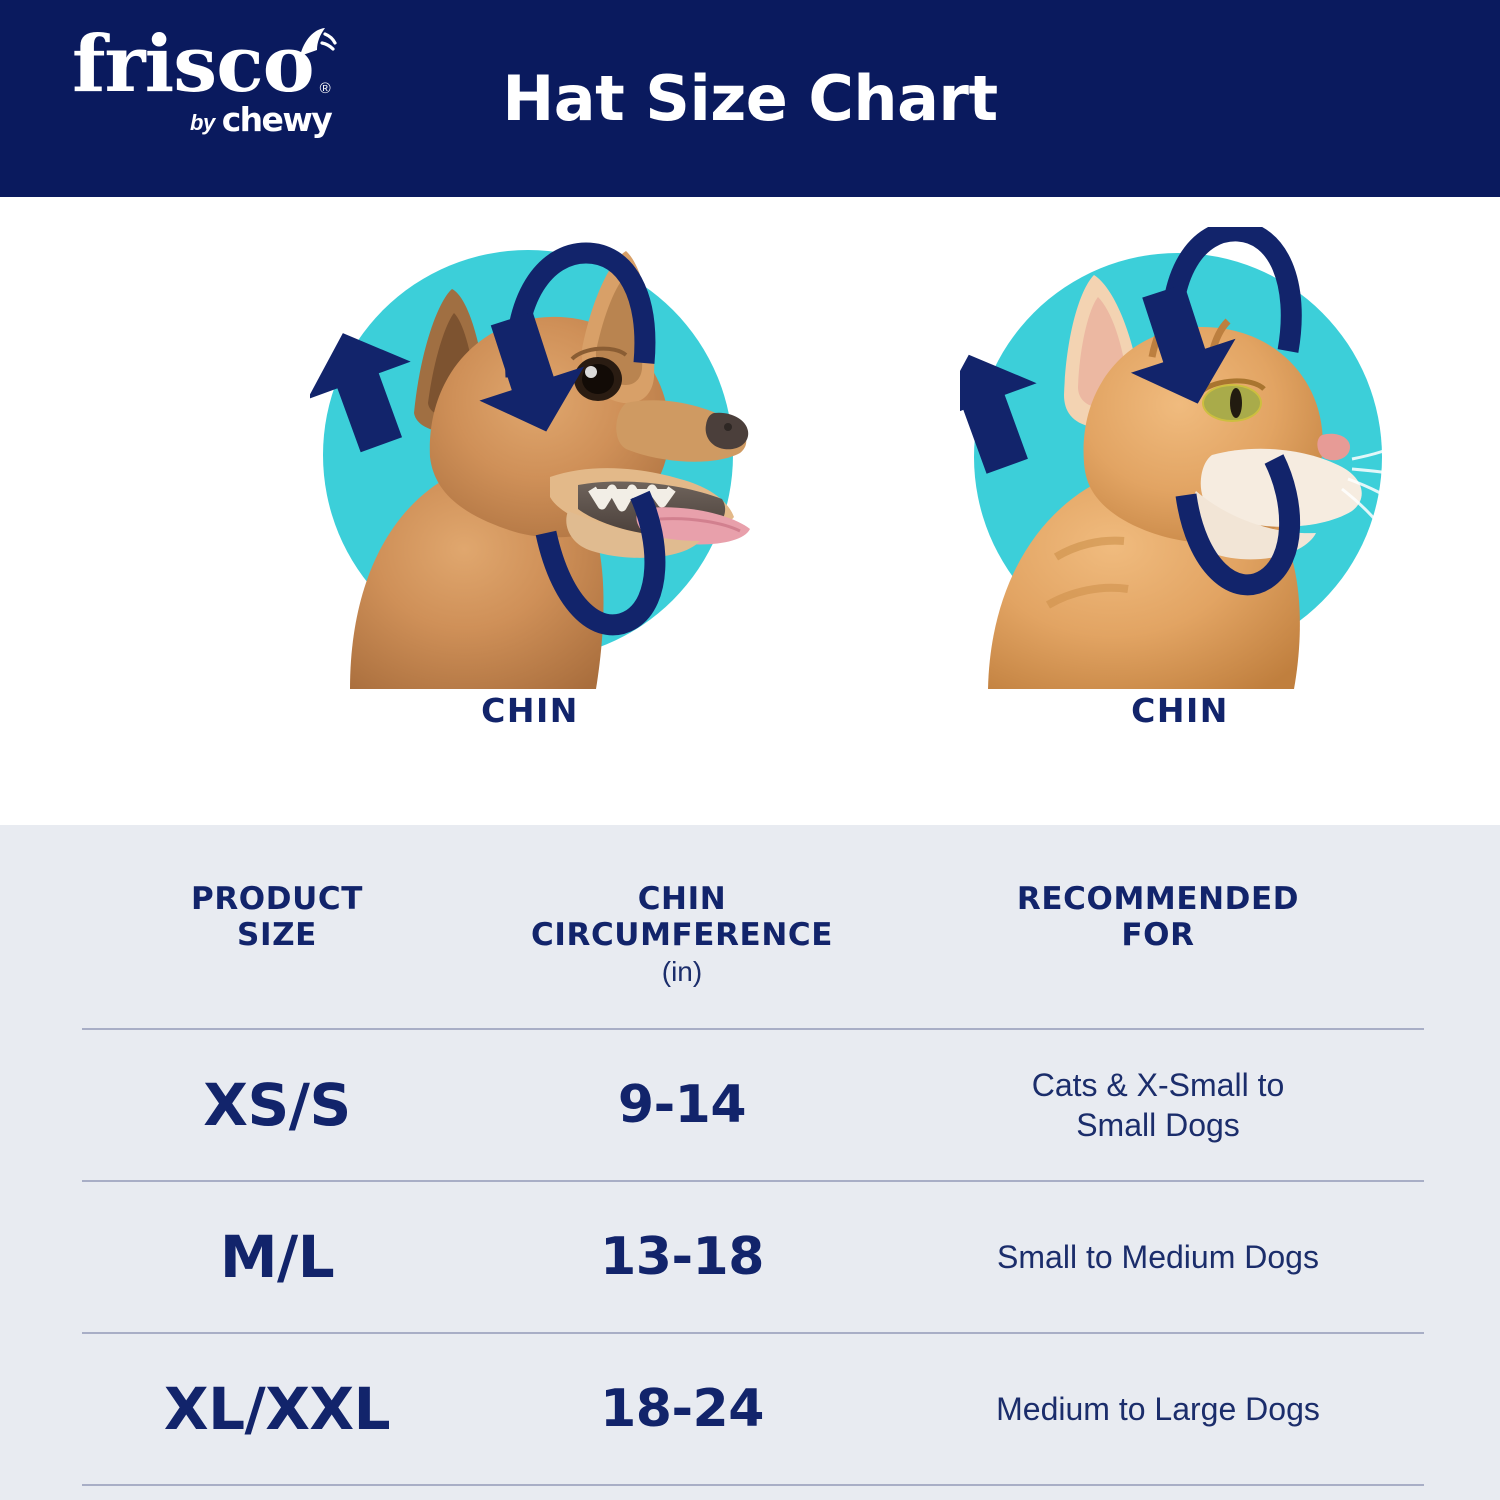  I want to click on header-band: frisco ® by chewy Hat Size Chart, so click(750, 98).